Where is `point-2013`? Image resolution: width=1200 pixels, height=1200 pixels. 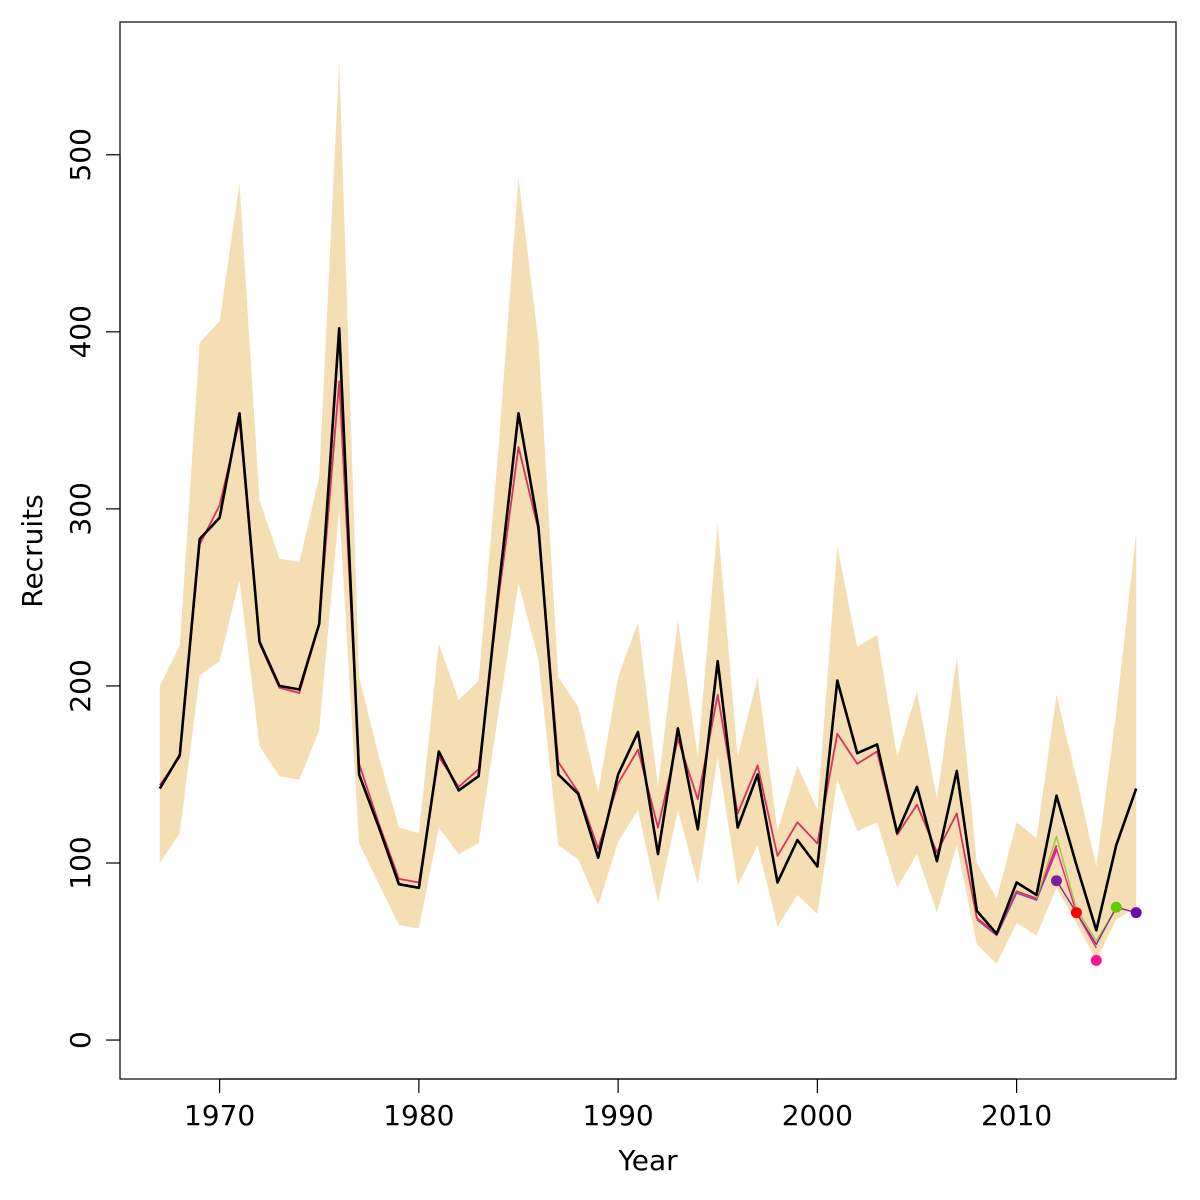 point-2013 is located at coordinates (1076, 913).